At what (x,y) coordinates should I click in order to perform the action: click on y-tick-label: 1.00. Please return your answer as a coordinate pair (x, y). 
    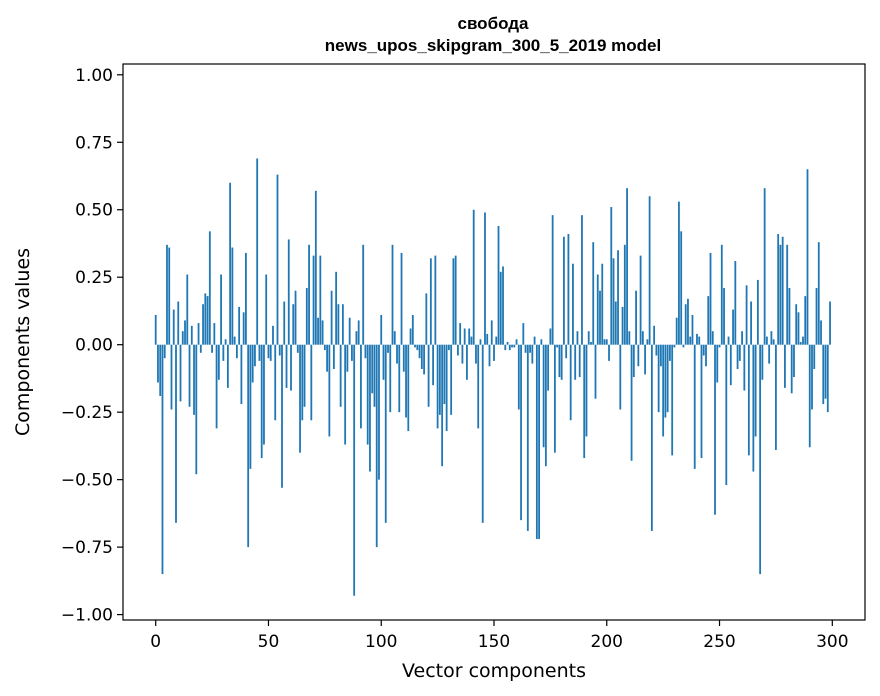
    Looking at the image, I should click on (94, 76).